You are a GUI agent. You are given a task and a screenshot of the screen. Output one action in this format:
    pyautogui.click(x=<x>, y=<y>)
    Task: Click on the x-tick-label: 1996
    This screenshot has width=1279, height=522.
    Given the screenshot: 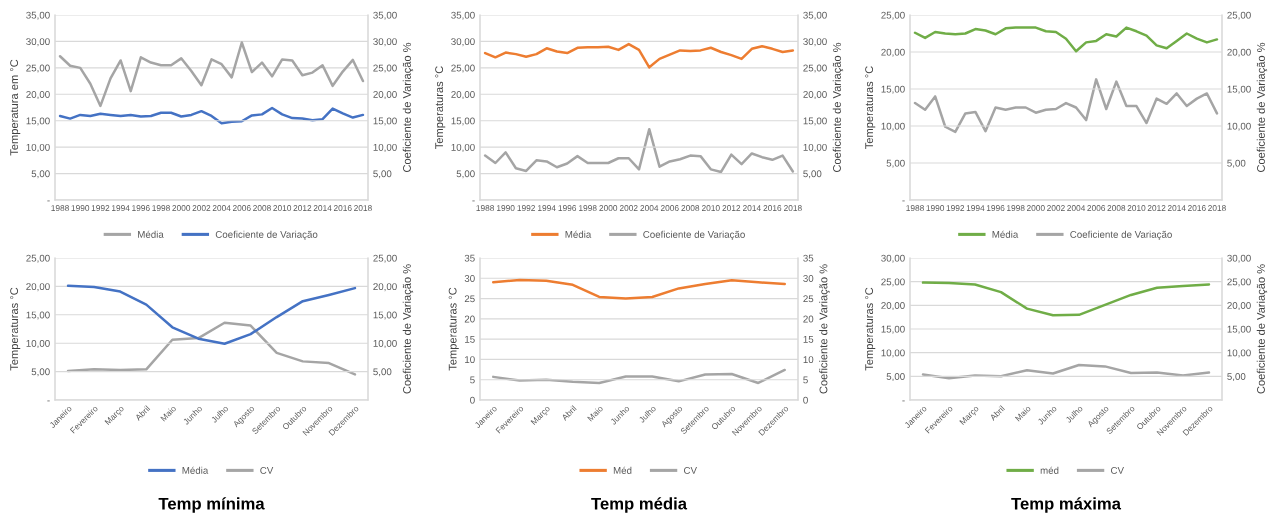 What is the action you would take?
    pyautogui.click(x=995, y=208)
    